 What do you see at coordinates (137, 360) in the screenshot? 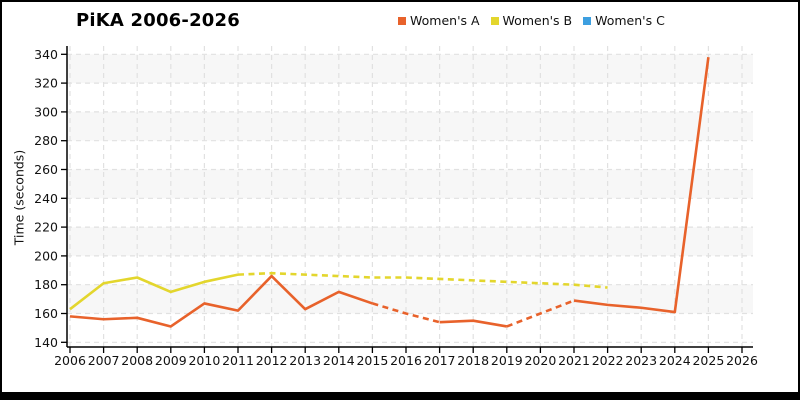
I see `x-tick-label: 2008` at bounding box center [137, 360].